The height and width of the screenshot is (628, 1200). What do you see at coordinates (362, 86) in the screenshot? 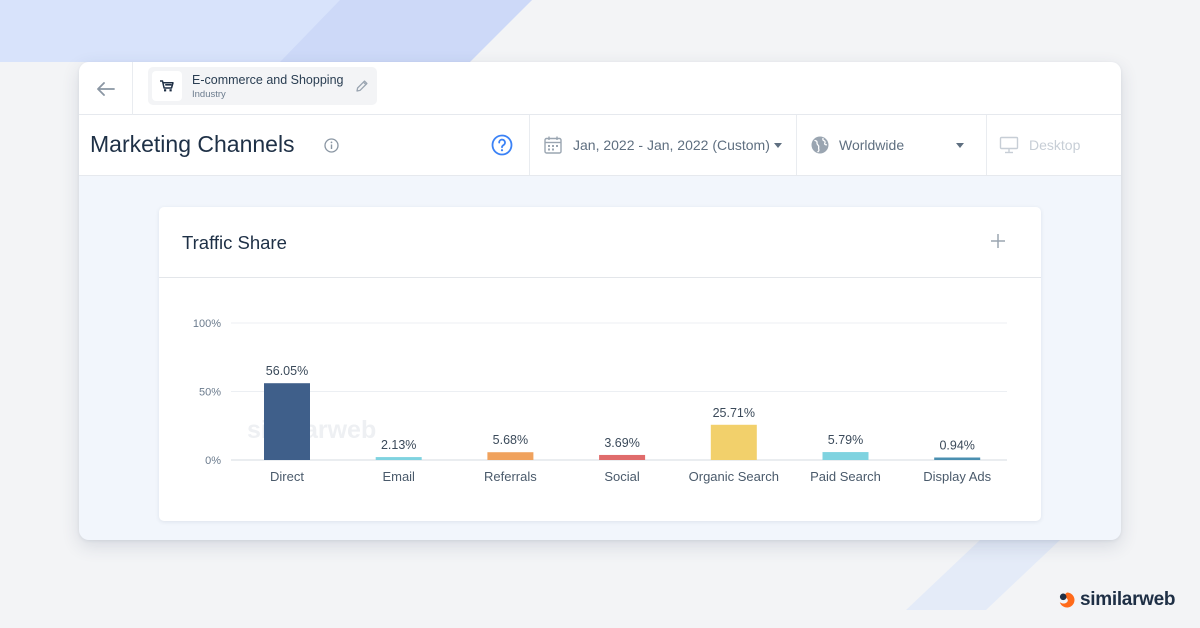
I see `pencil-icon` at bounding box center [362, 86].